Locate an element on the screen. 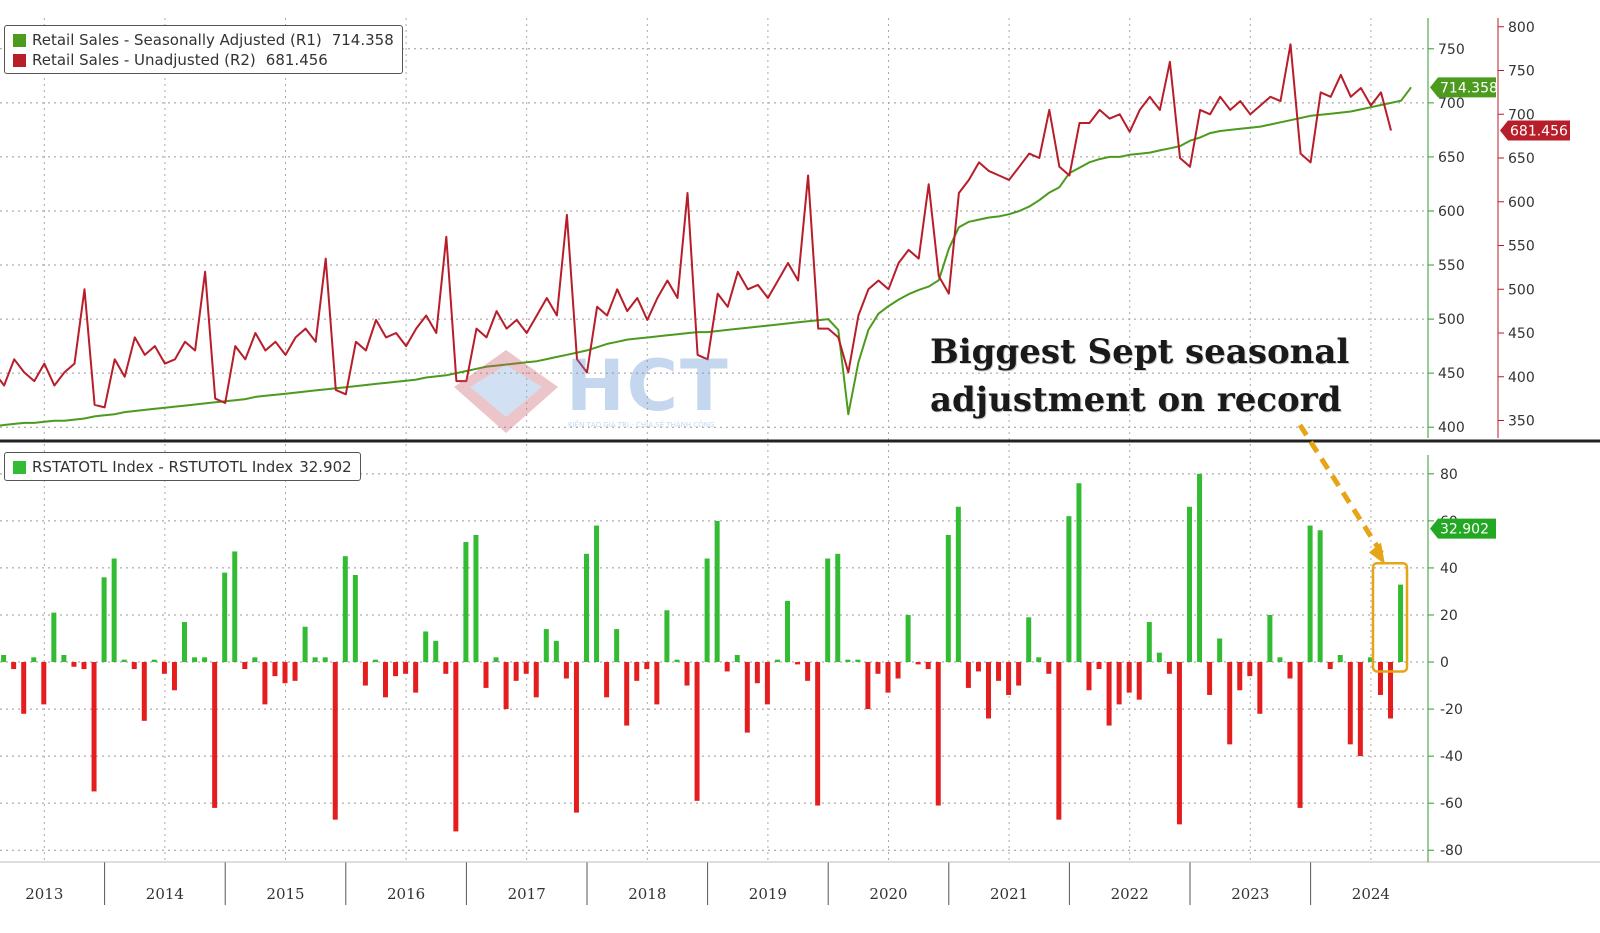 The height and width of the screenshot is (933, 1600). bottom-tick-label: 40 is located at coordinates (1449, 569).